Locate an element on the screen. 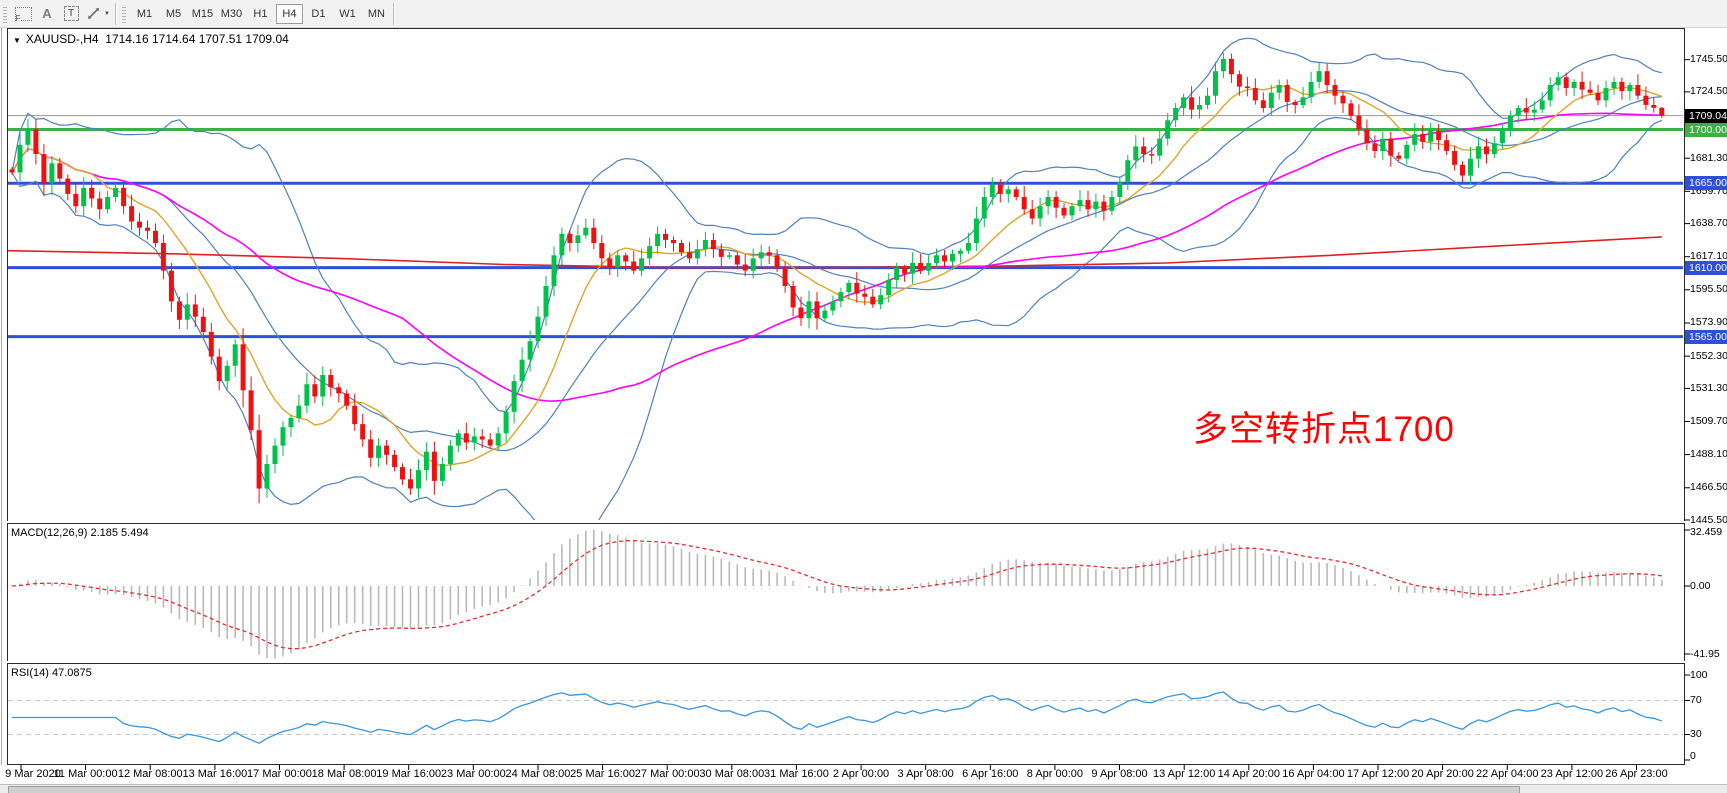 The height and width of the screenshot is (793, 1727). price-tick-label: 1488.10 is located at coordinates (1708, 454).